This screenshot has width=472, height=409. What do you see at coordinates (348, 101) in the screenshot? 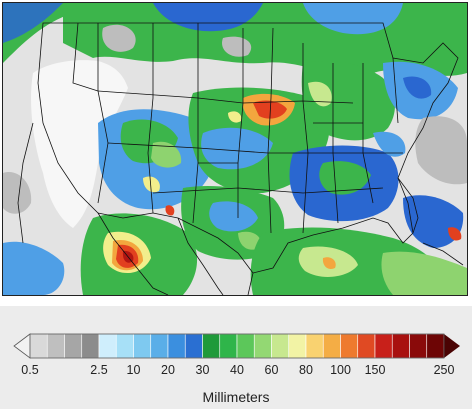
I see `great-lakes-precip` at bounding box center [348, 101].